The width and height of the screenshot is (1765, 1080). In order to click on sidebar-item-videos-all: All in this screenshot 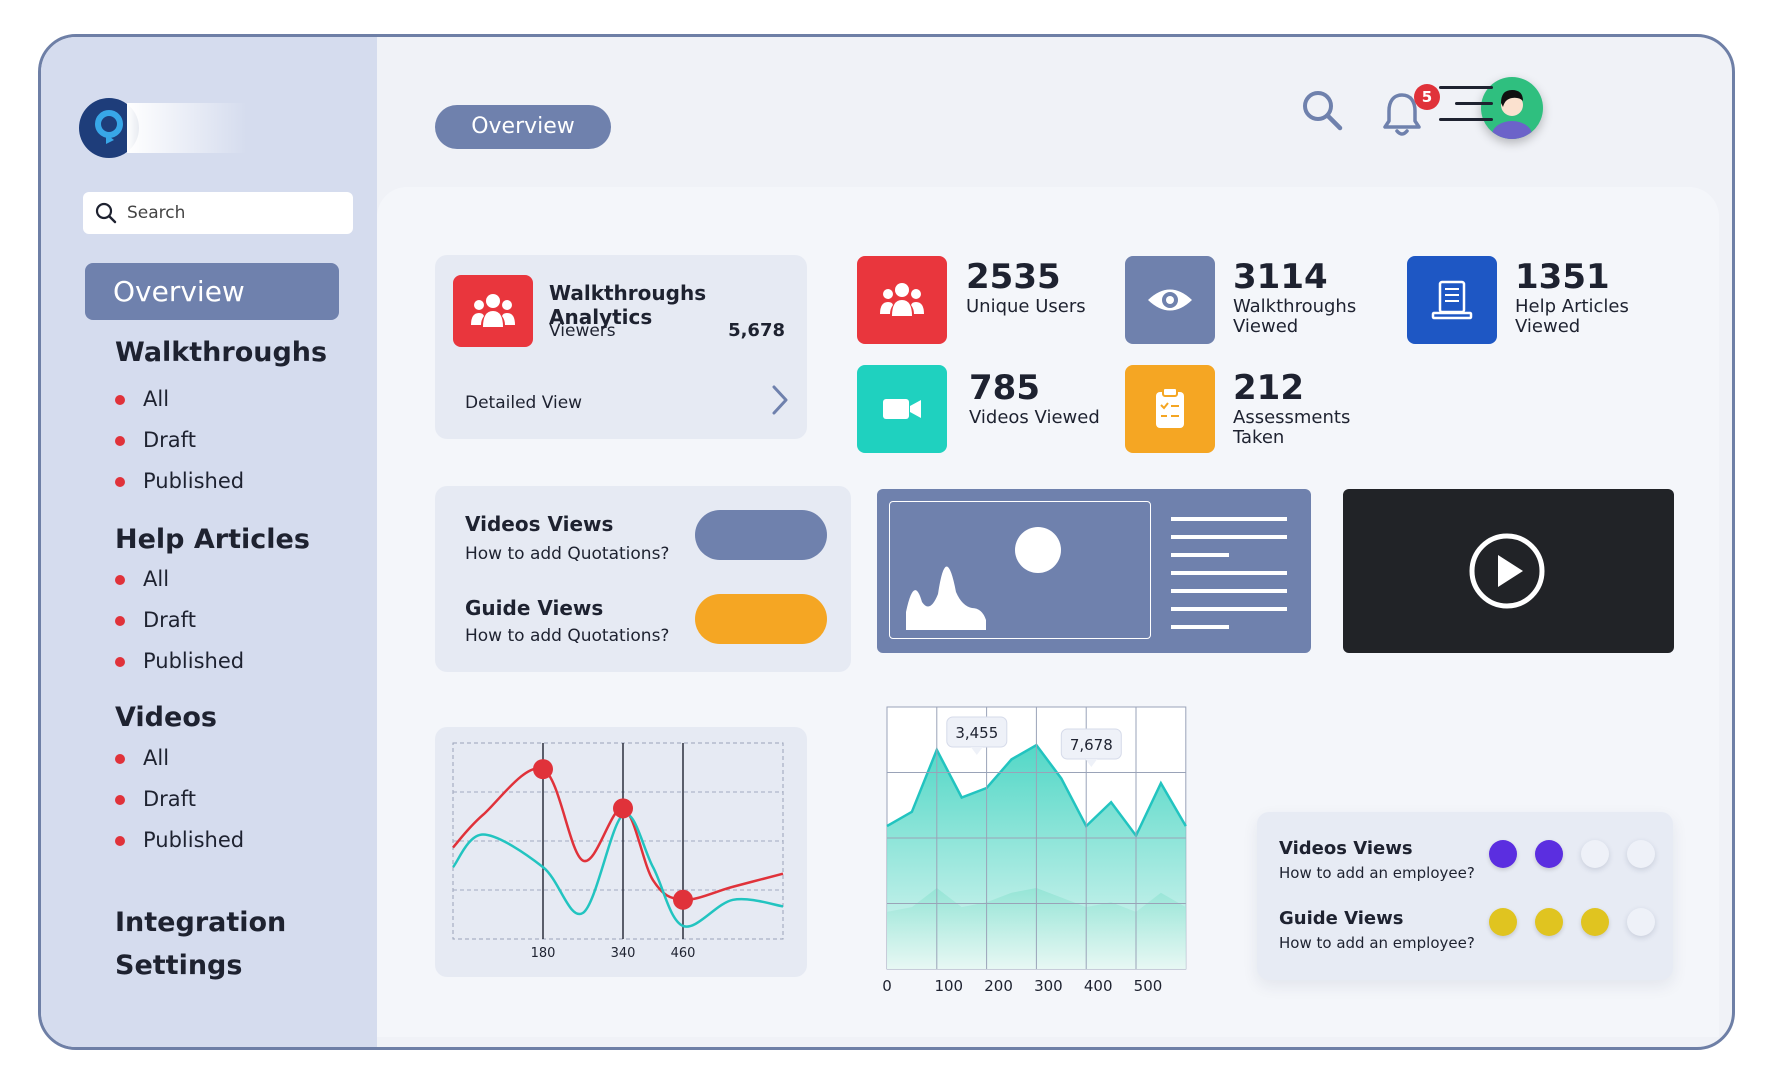, I will do `click(142, 758)`.